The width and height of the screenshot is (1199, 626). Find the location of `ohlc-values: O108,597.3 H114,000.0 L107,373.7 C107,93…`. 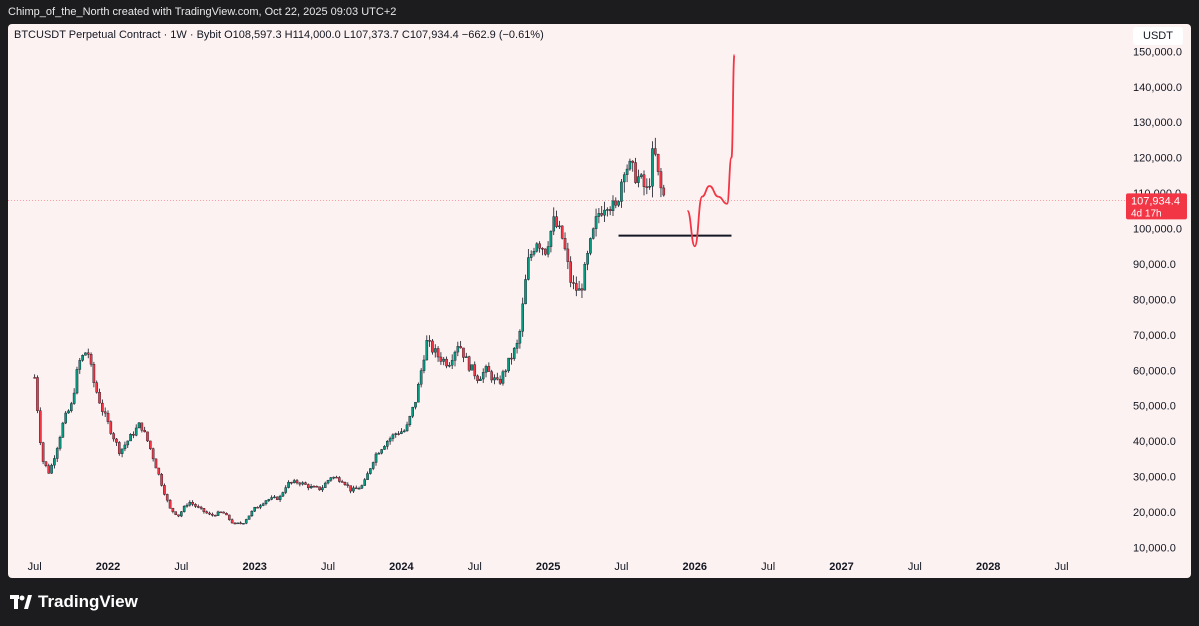

ohlc-values: O108,597.3 H114,000.0 L107,373.7 C107,93… is located at coordinates (384, 35).